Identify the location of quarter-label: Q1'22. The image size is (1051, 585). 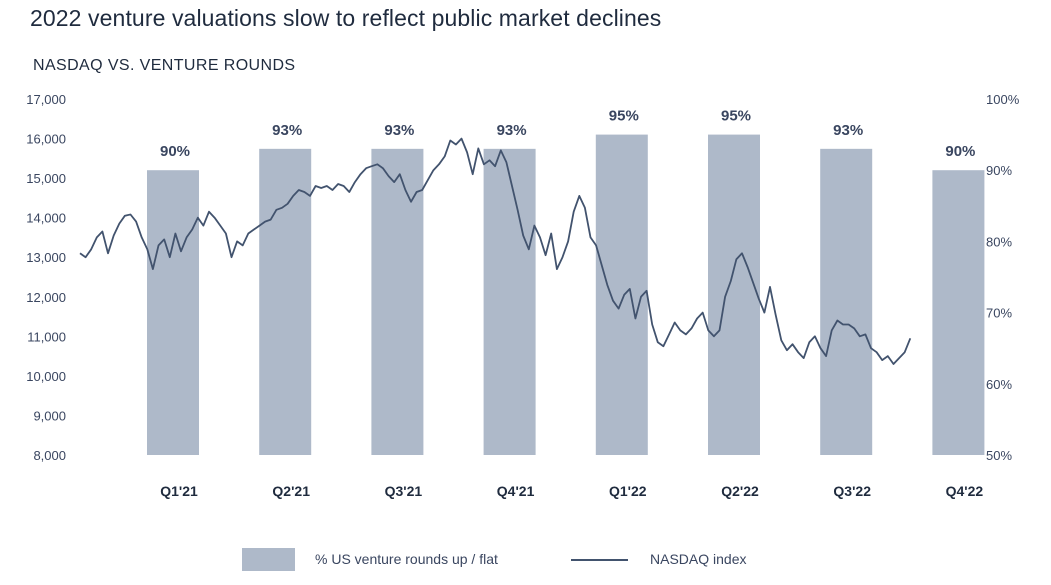
(628, 491).